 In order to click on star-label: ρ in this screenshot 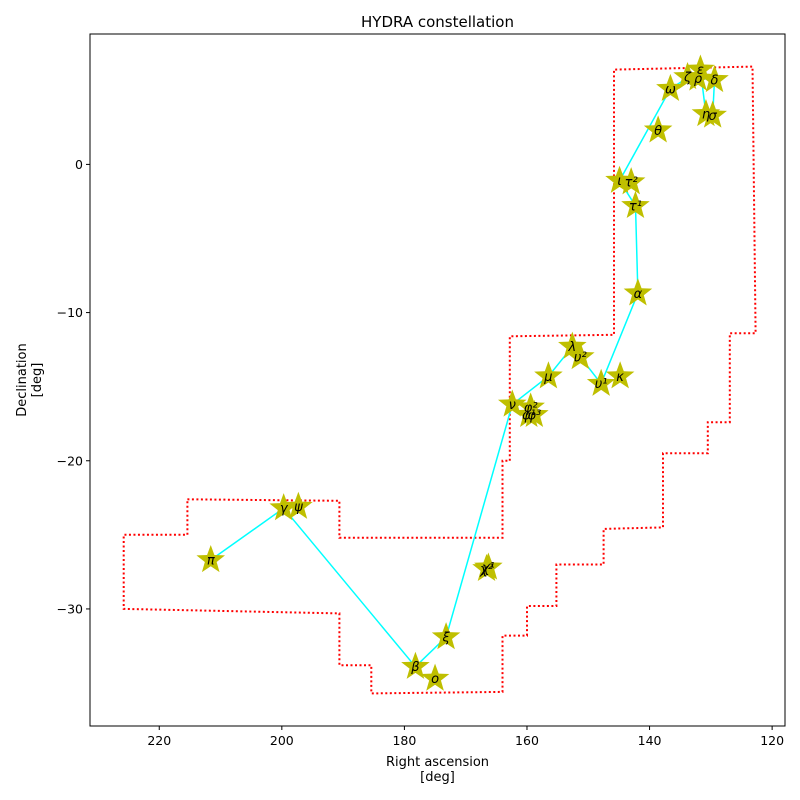, I will do `click(698, 79)`.